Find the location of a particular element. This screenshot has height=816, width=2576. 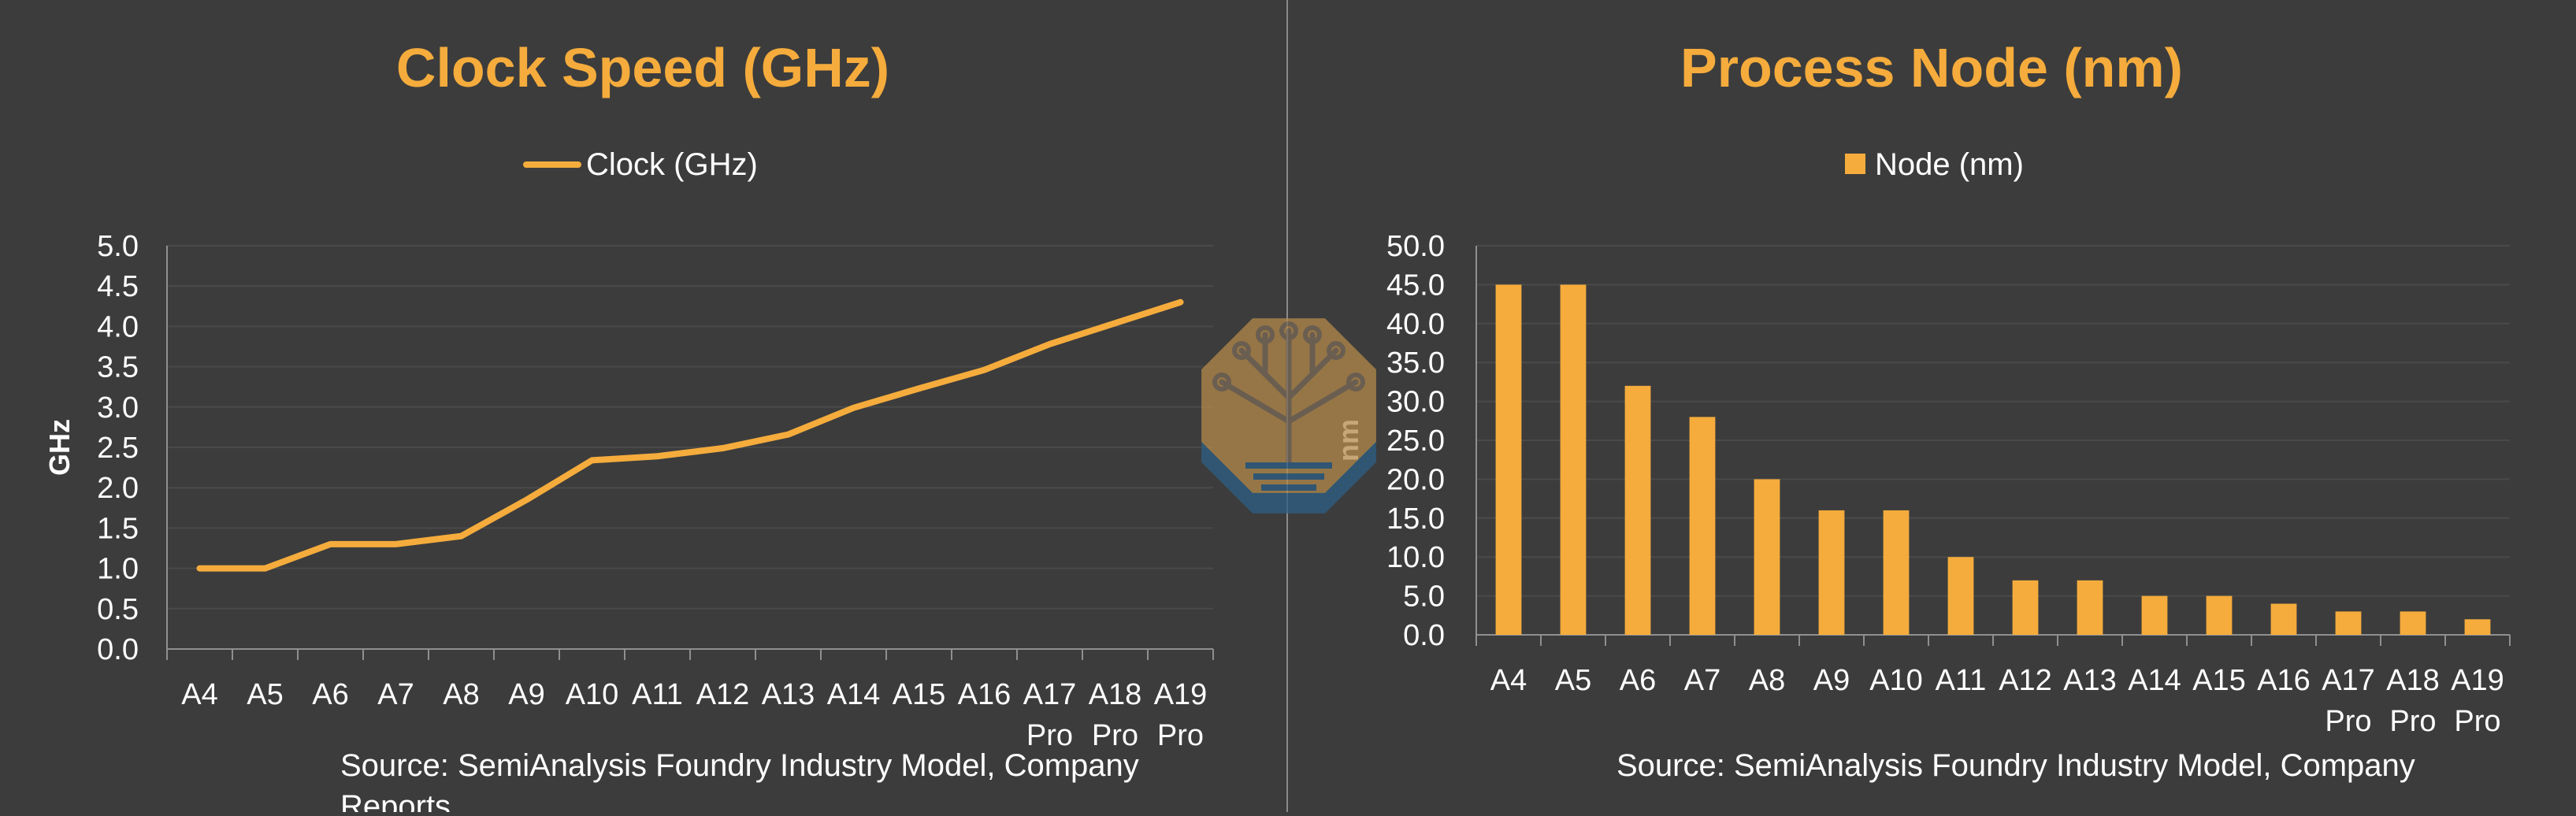

source-note: Reports is located at coordinates (395, 800).